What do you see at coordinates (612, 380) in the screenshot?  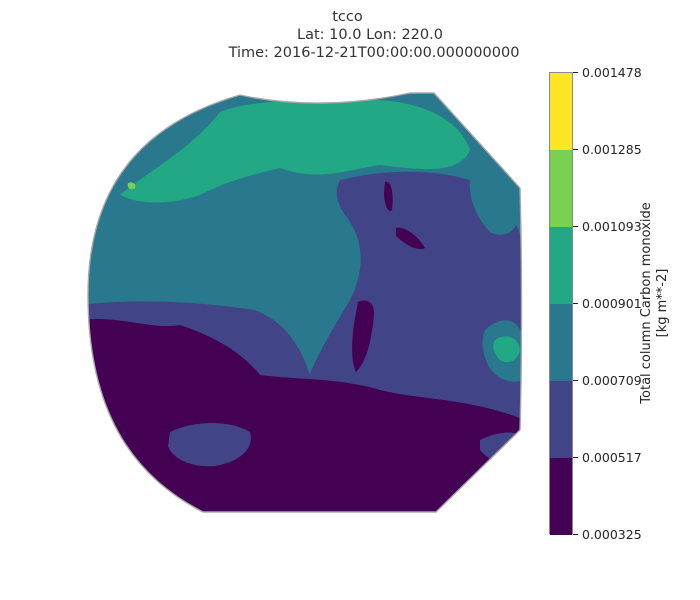 I see `colorbar-tick-label: 0.000709` at bounding box center [612, 380].